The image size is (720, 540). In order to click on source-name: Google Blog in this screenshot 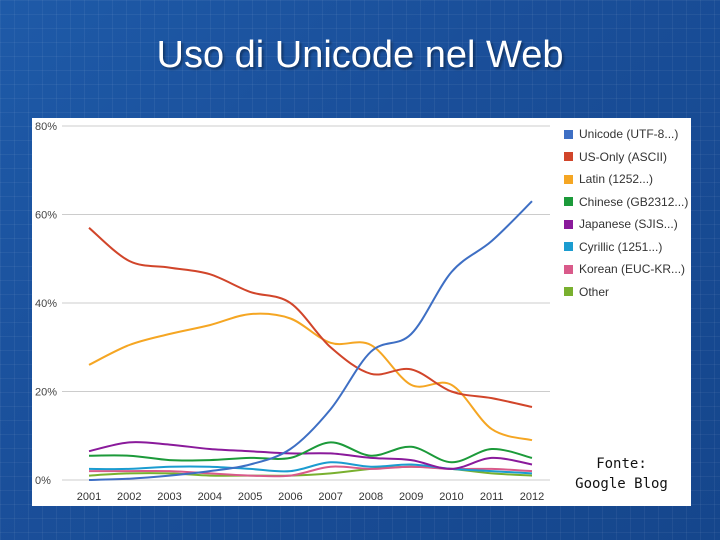, I will do `click(621, 484)`.